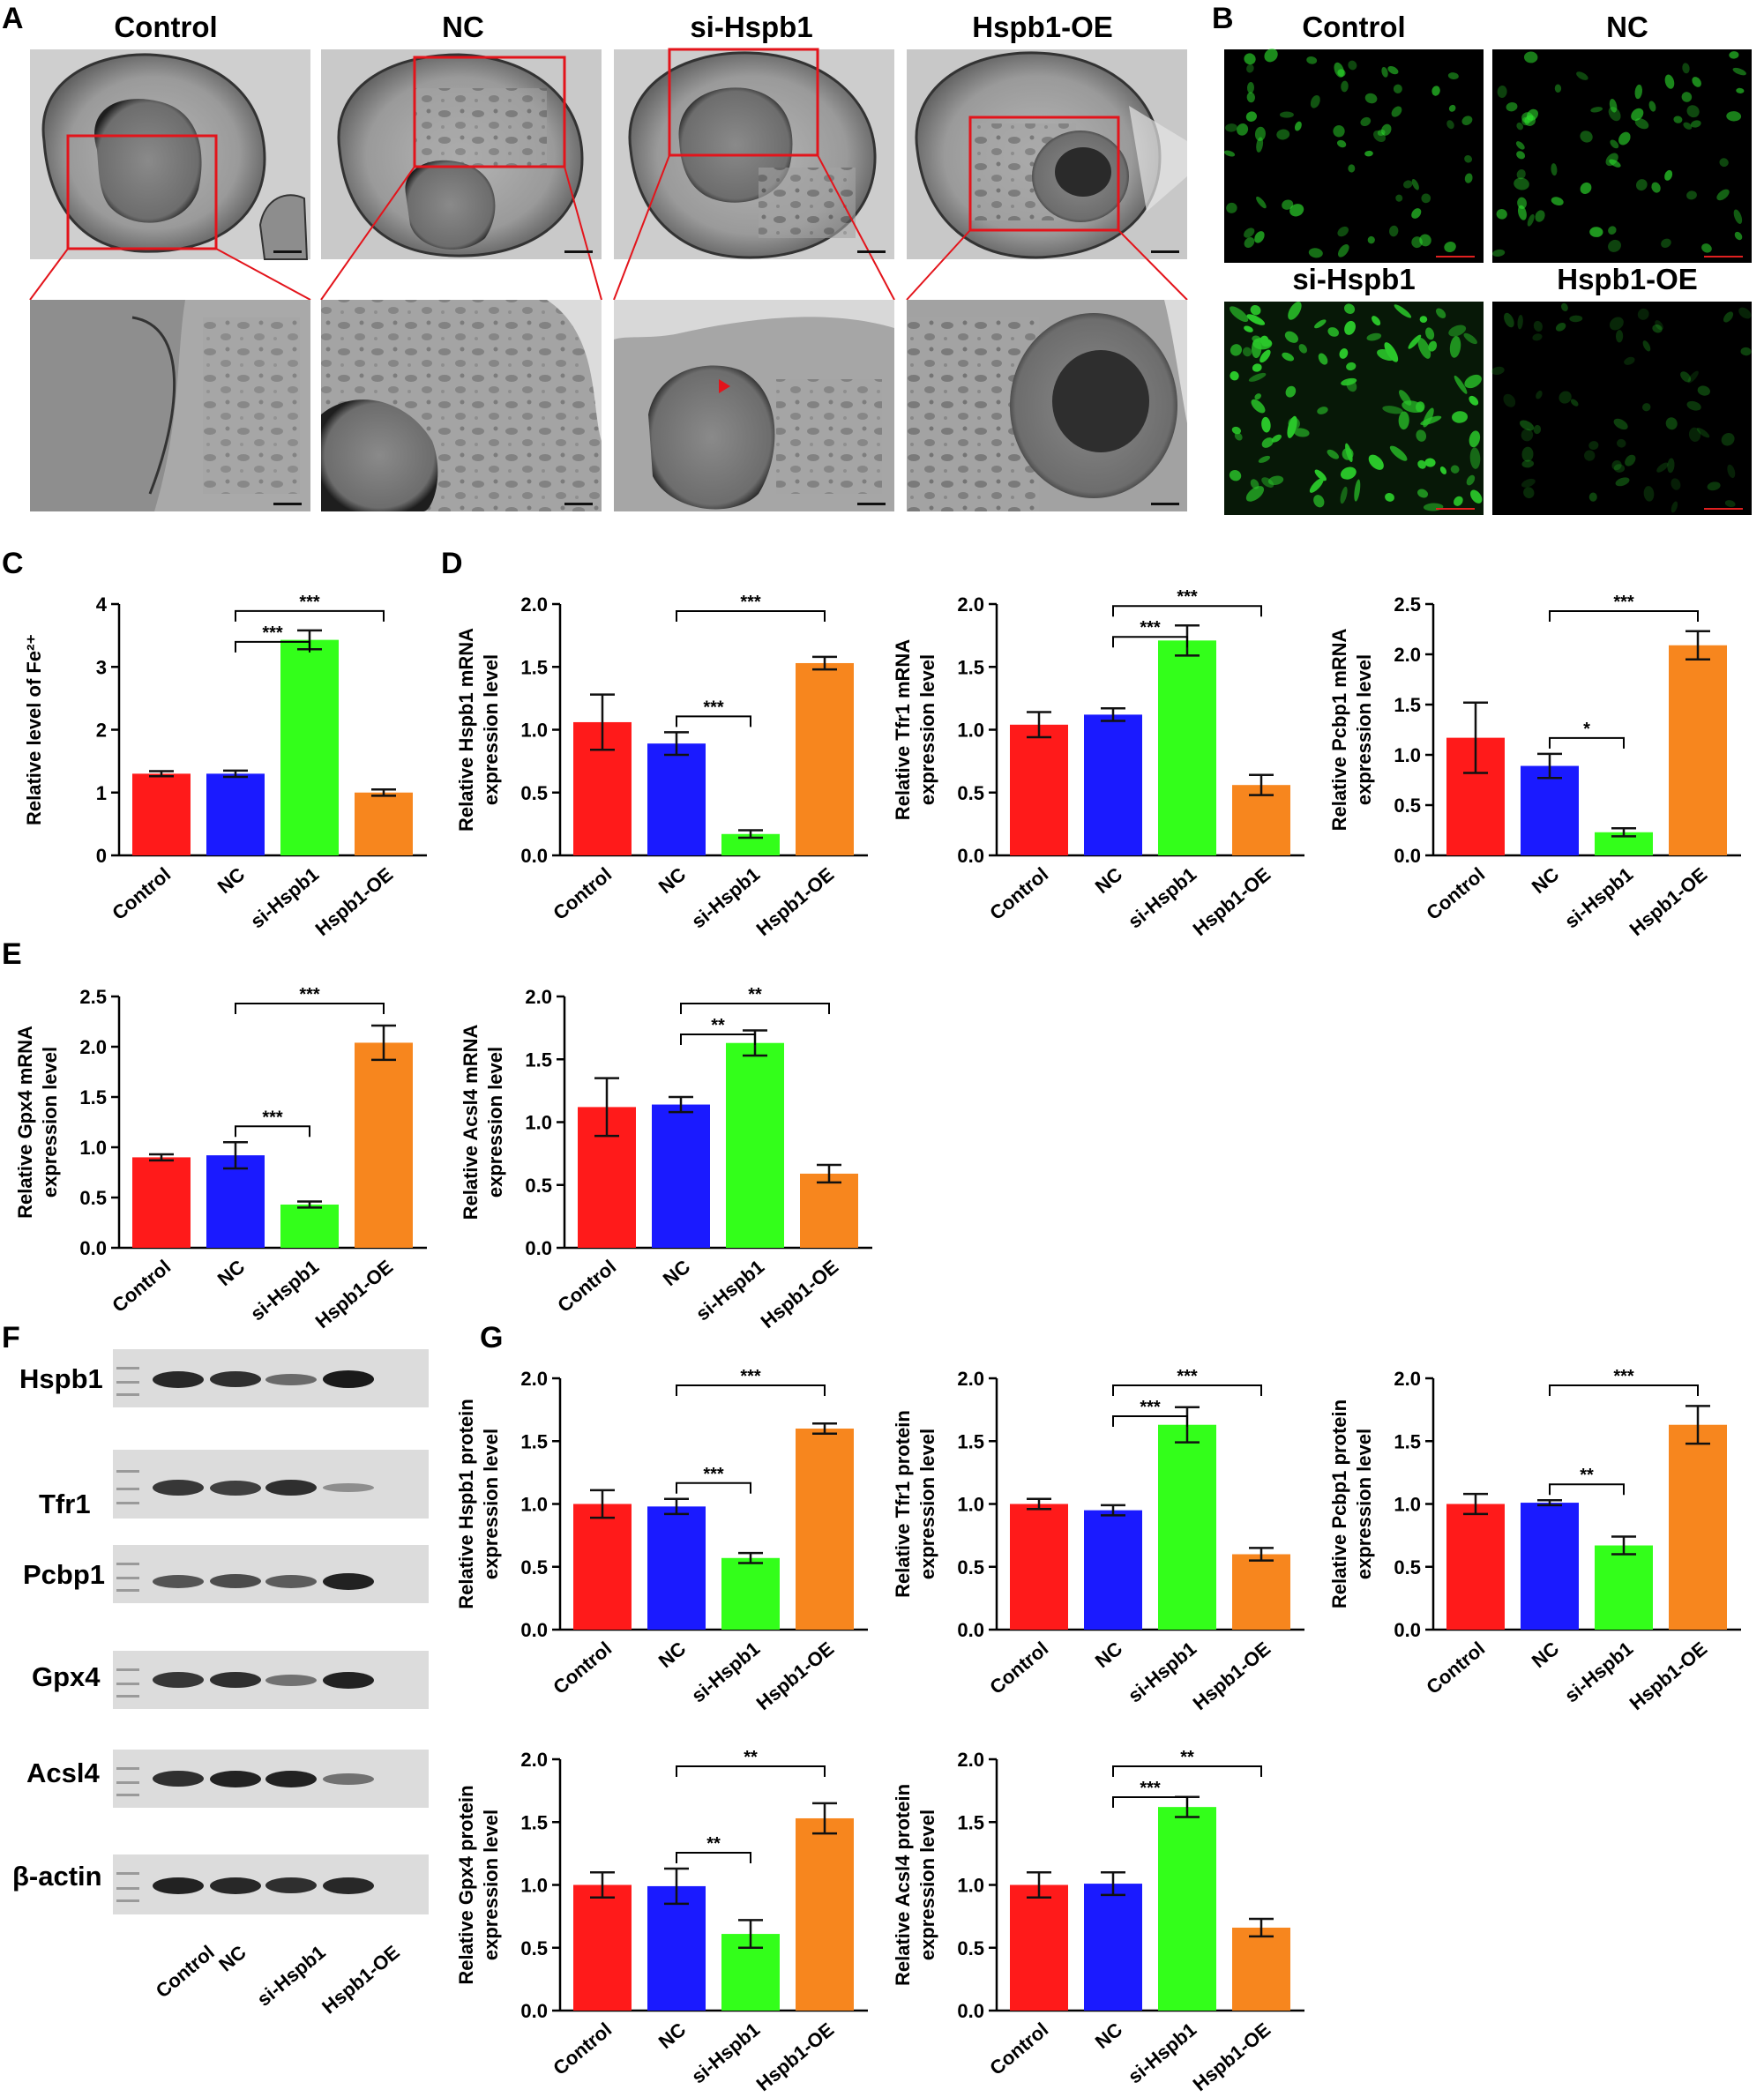 The image size is (1764, 2097). Describe the element at coordinates (602, 1885) in the screenshot. I see `error-bar-G4-control` at that location.